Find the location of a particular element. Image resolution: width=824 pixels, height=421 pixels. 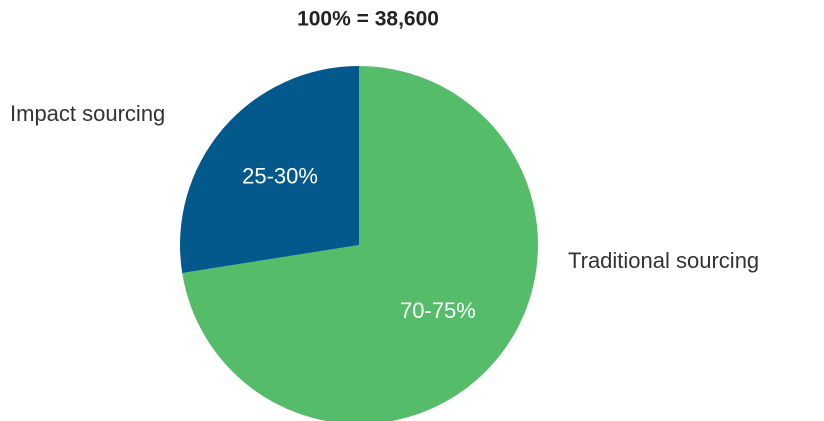

chart-title: 100% = 38,600 is located at coordinates (368, 19).